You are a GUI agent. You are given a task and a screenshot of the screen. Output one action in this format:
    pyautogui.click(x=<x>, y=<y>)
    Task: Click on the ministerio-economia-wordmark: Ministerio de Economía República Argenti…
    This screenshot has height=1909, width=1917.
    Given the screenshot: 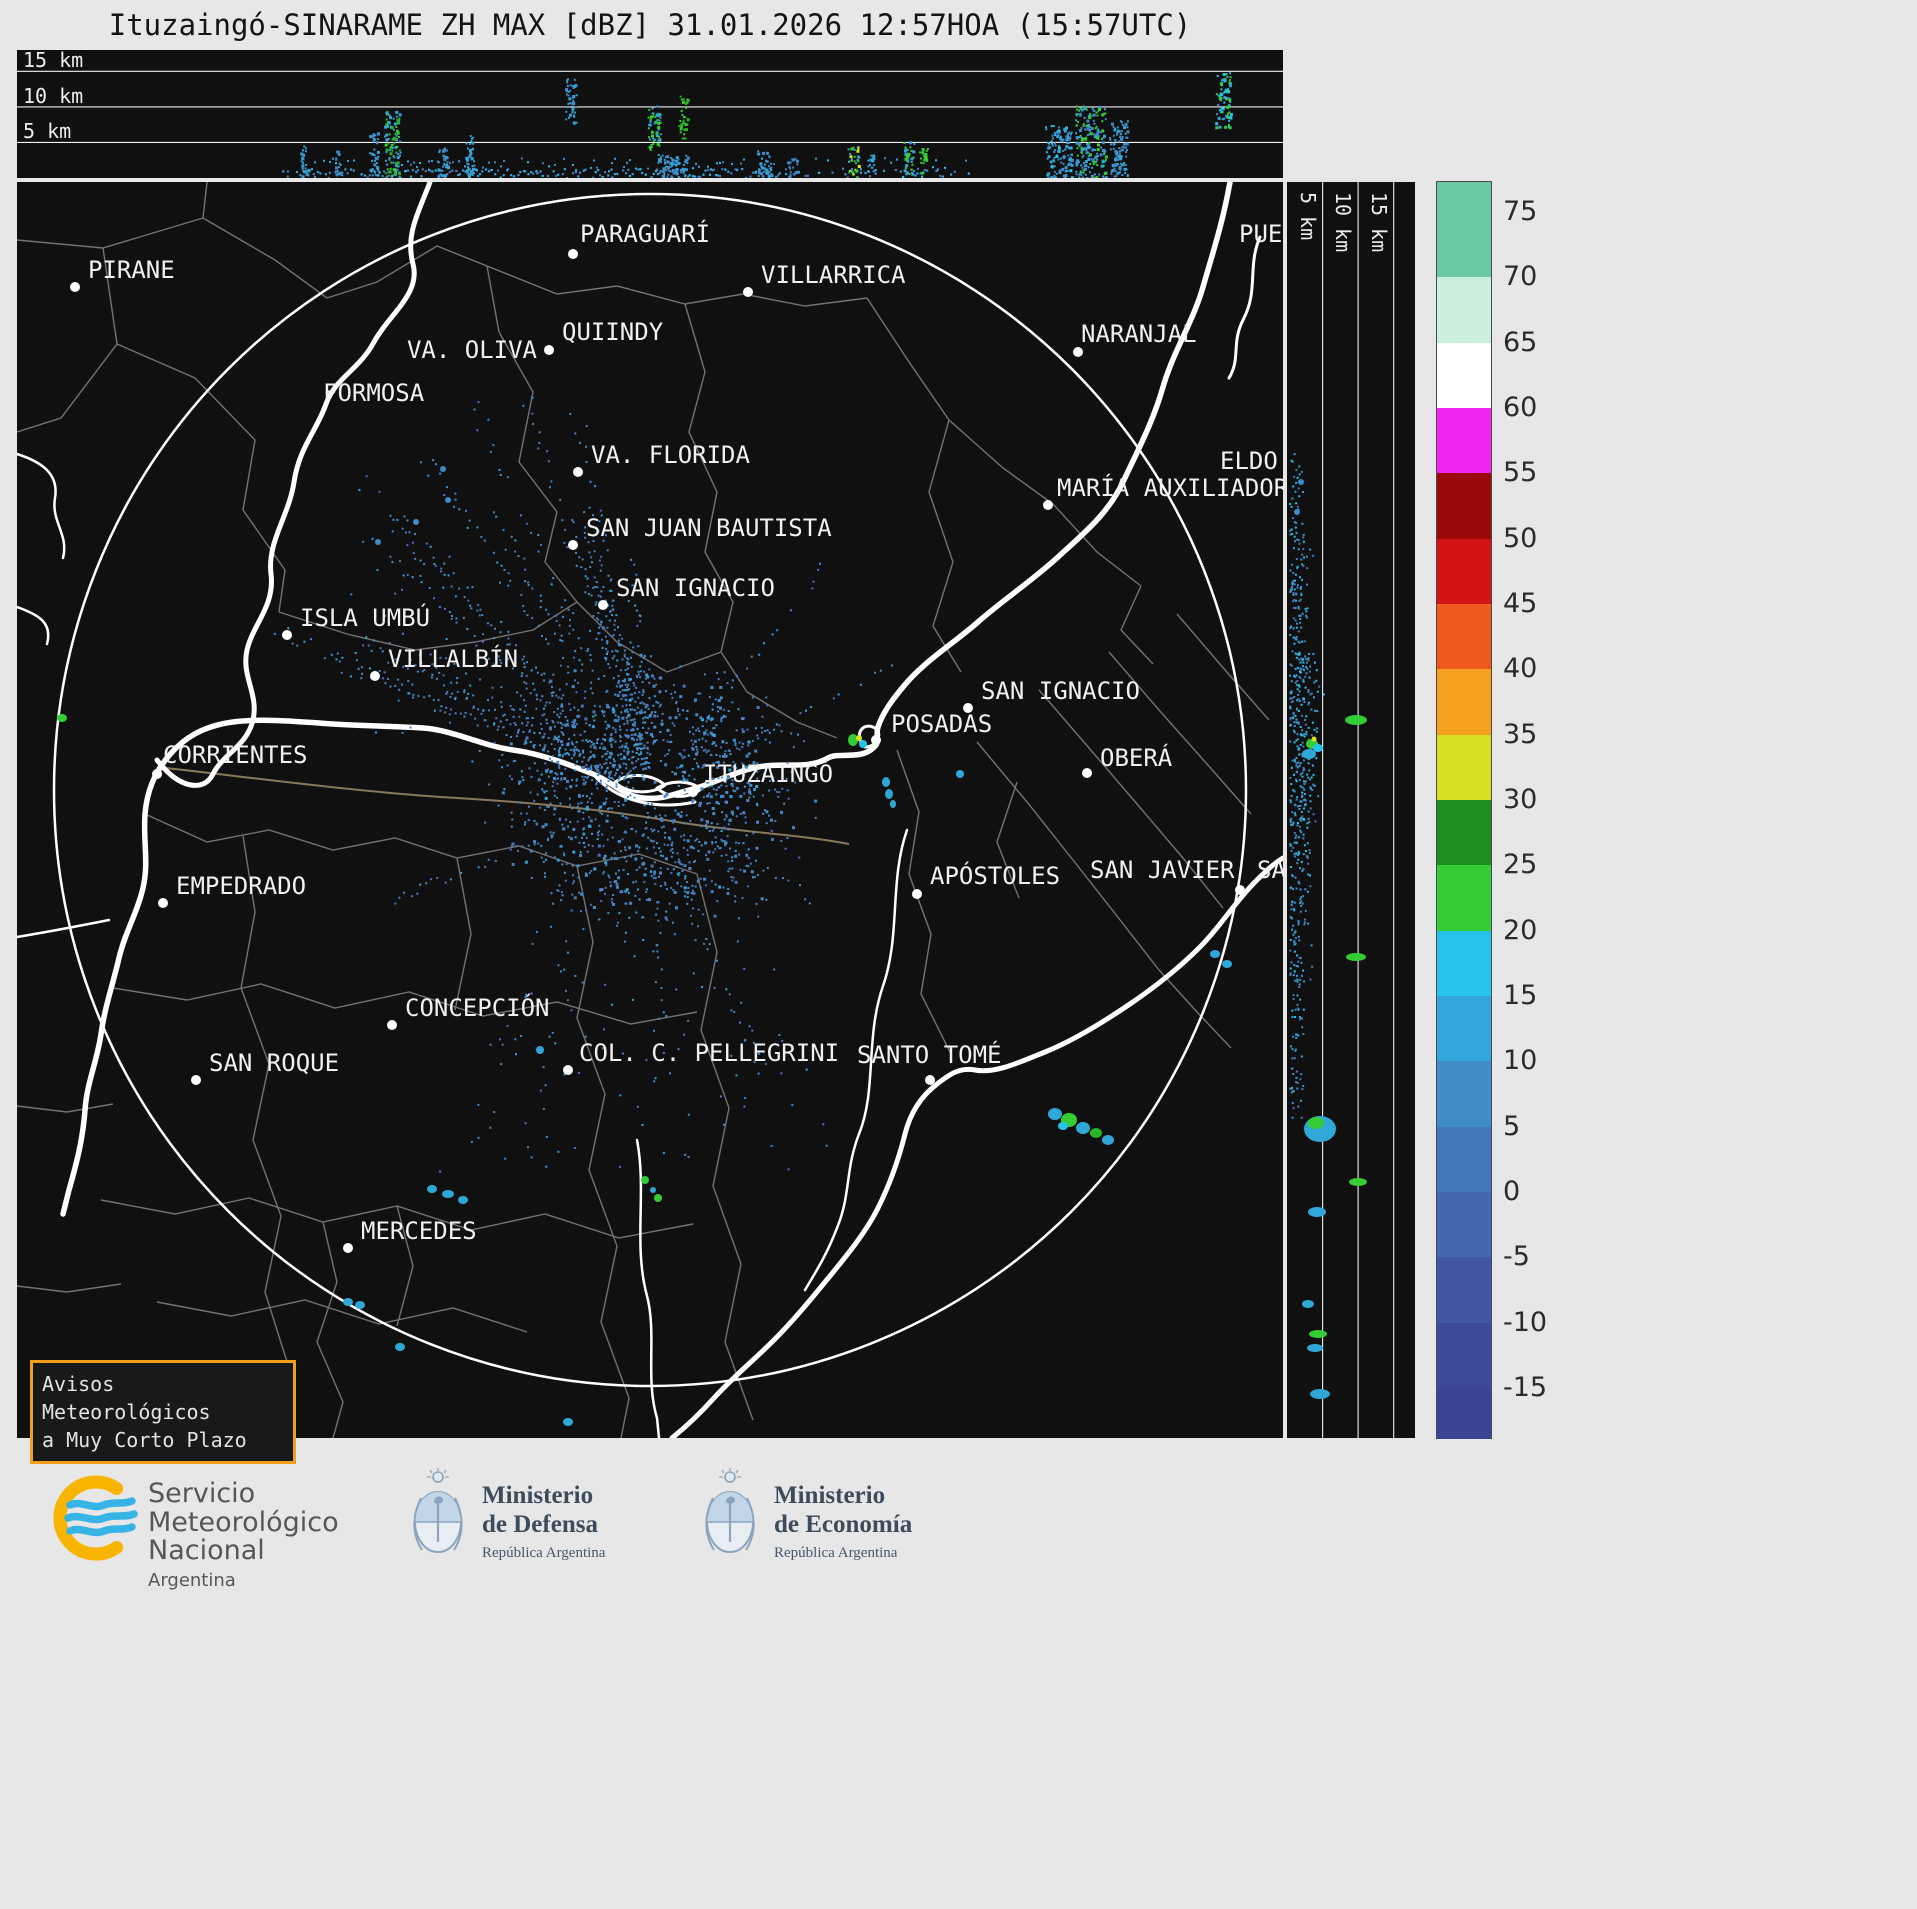 What is the action you would take?
    pyautogui.click(x=843, y=1522)
    